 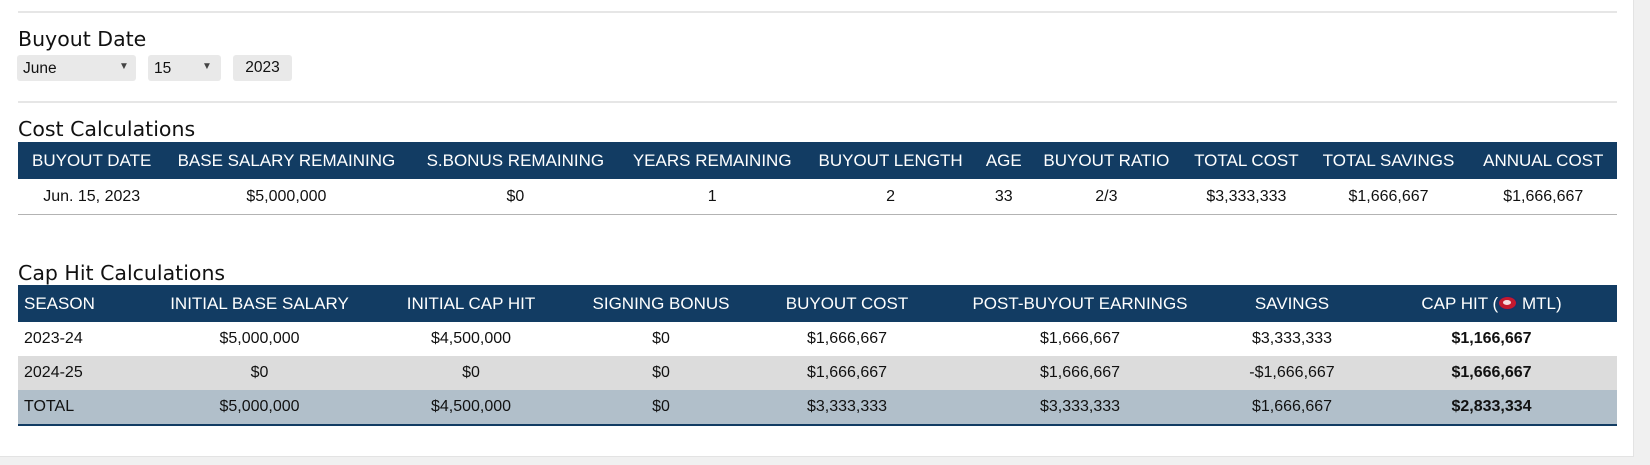 I want to click on cap-hit-label: CAP HIT (, so click(x=1460, y=303).